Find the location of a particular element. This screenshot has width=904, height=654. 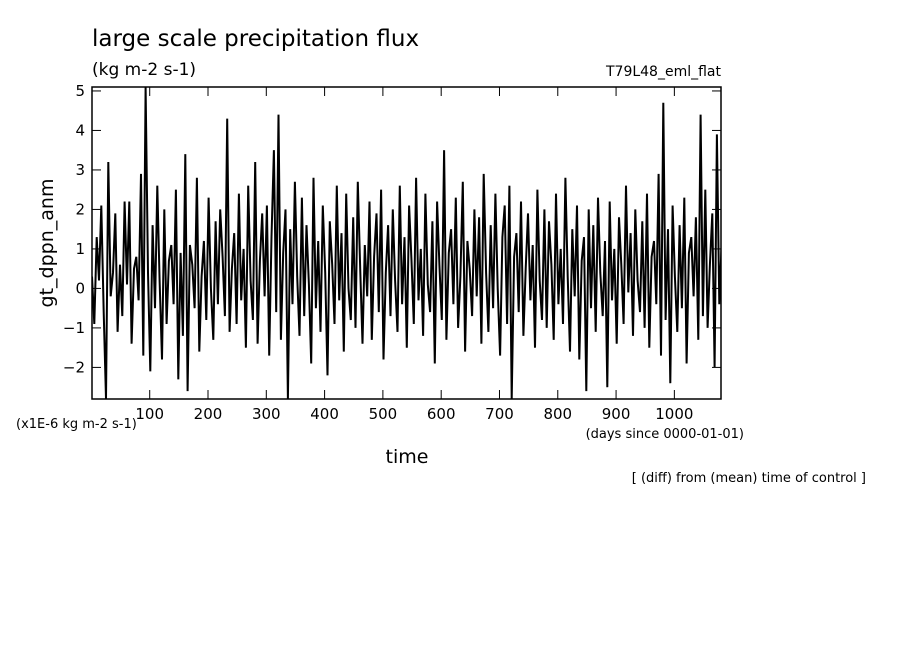

chart-title: large scale precipitation flux is located at coordinates (255, 39).